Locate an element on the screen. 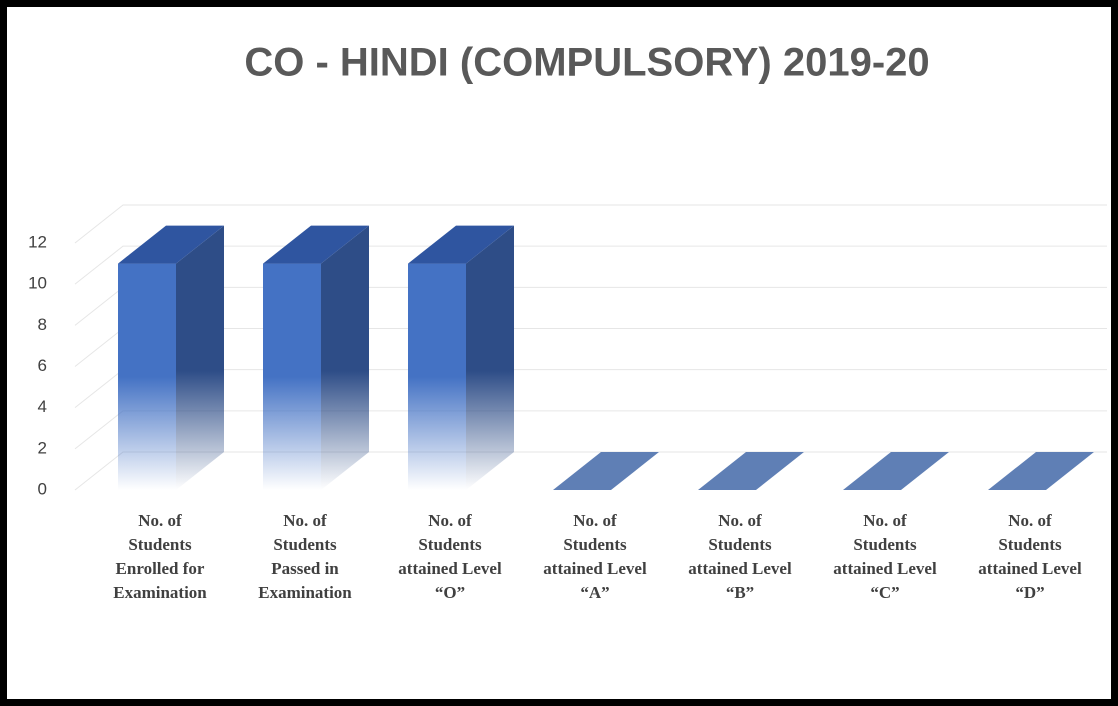 Image resolution: width=1118 pixels, height=706 pixels. y-tick-label: 6 is located at coordinates (42, 365).